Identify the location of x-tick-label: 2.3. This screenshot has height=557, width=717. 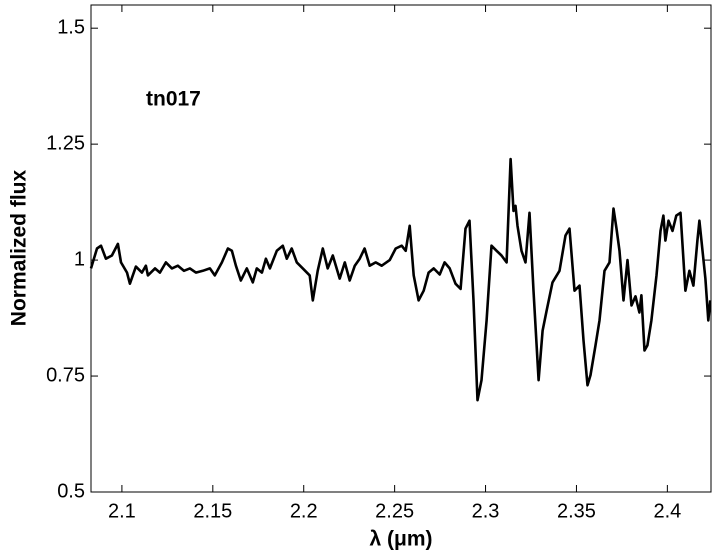
(486, 511).